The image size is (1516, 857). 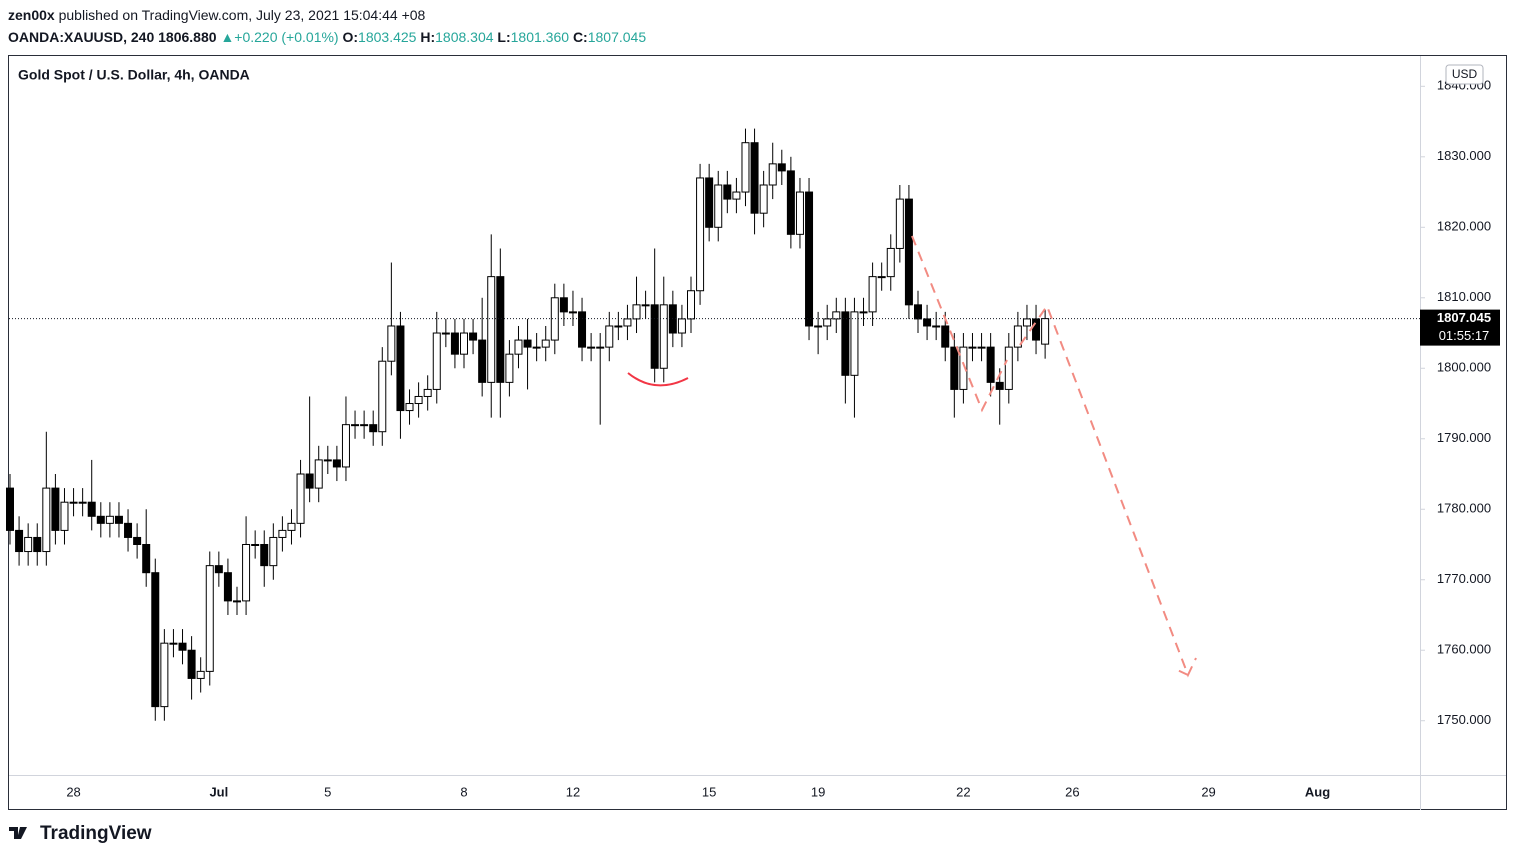 What do you see at coordinates (227, 37) in the screenshot?
I see `up-arrow: ▲` at bounding box center [227, 37].